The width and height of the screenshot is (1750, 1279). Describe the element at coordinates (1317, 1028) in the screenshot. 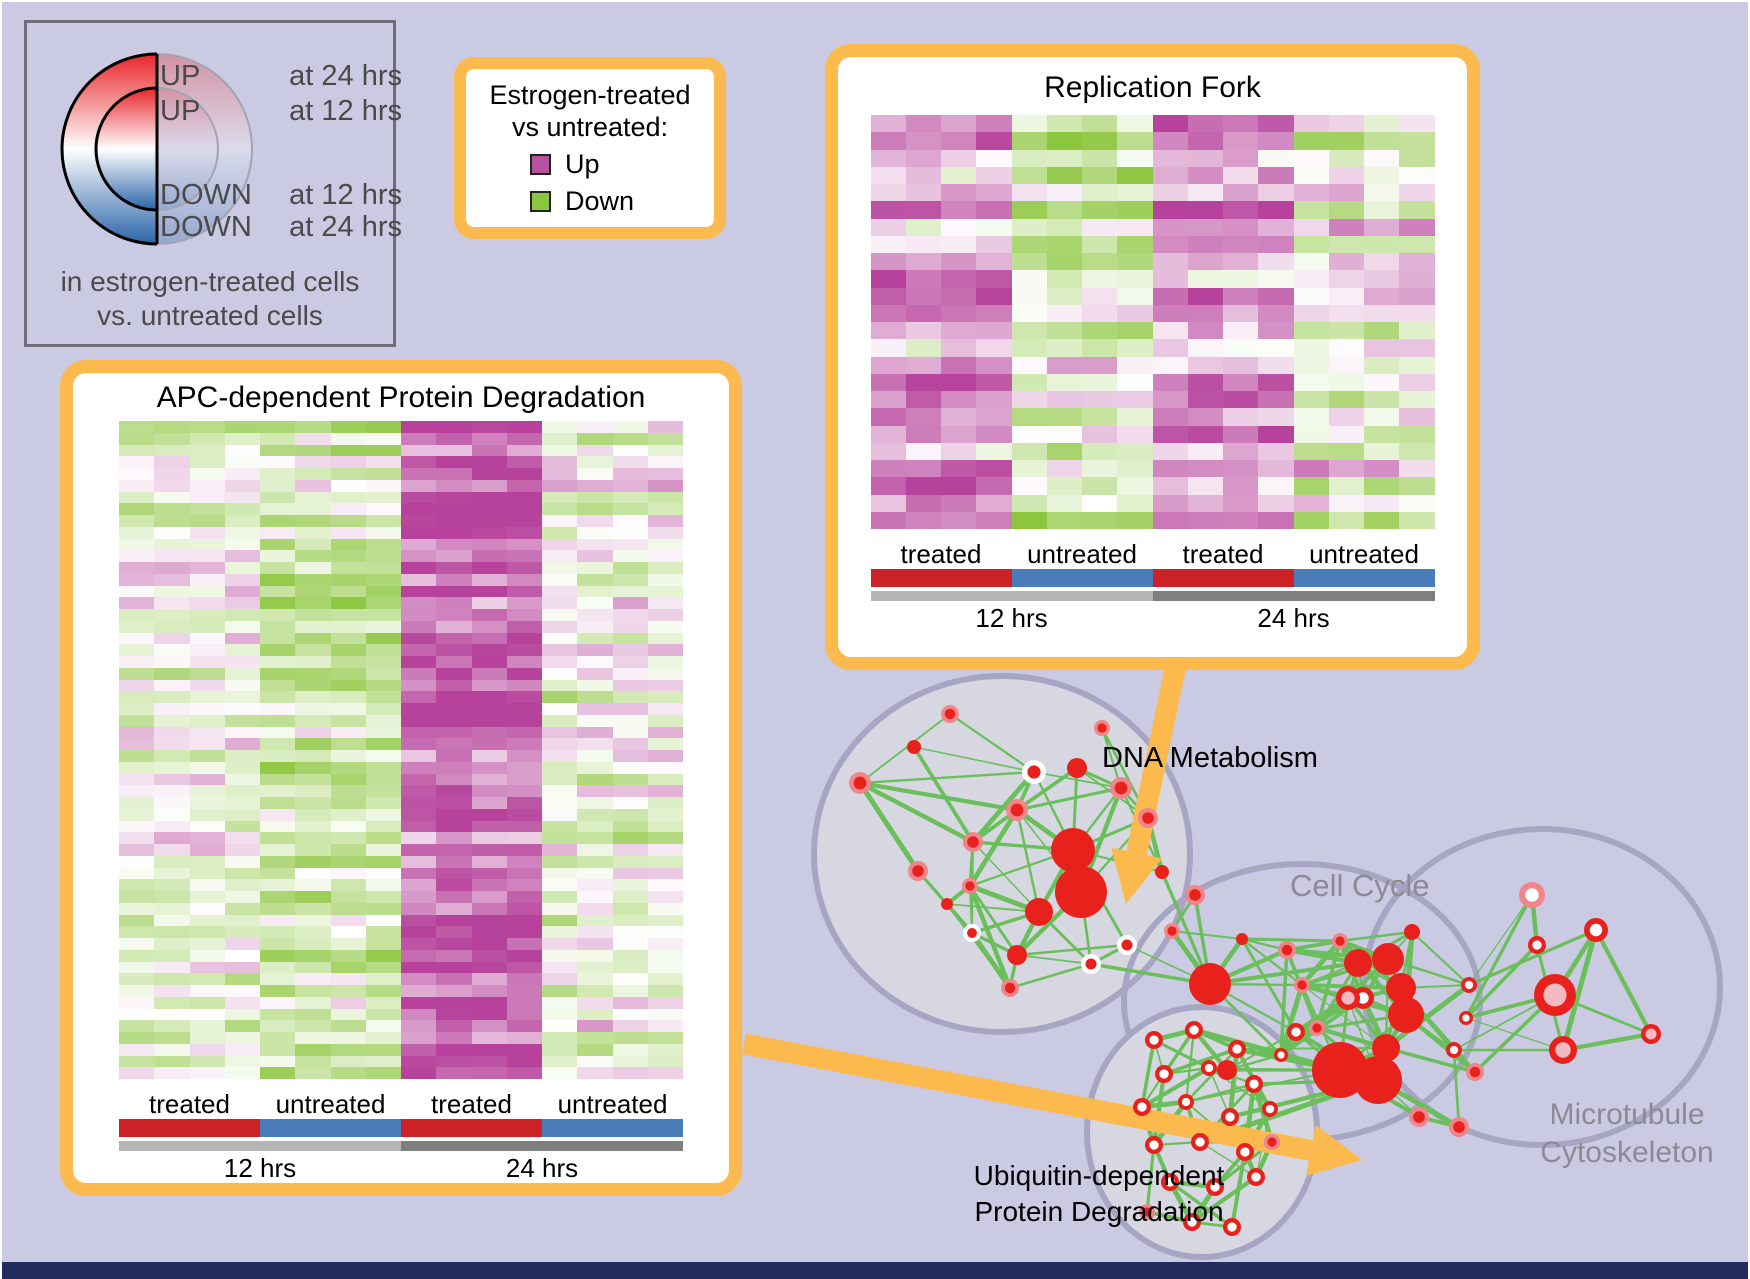

I see `network-node-halo-center` at that location.